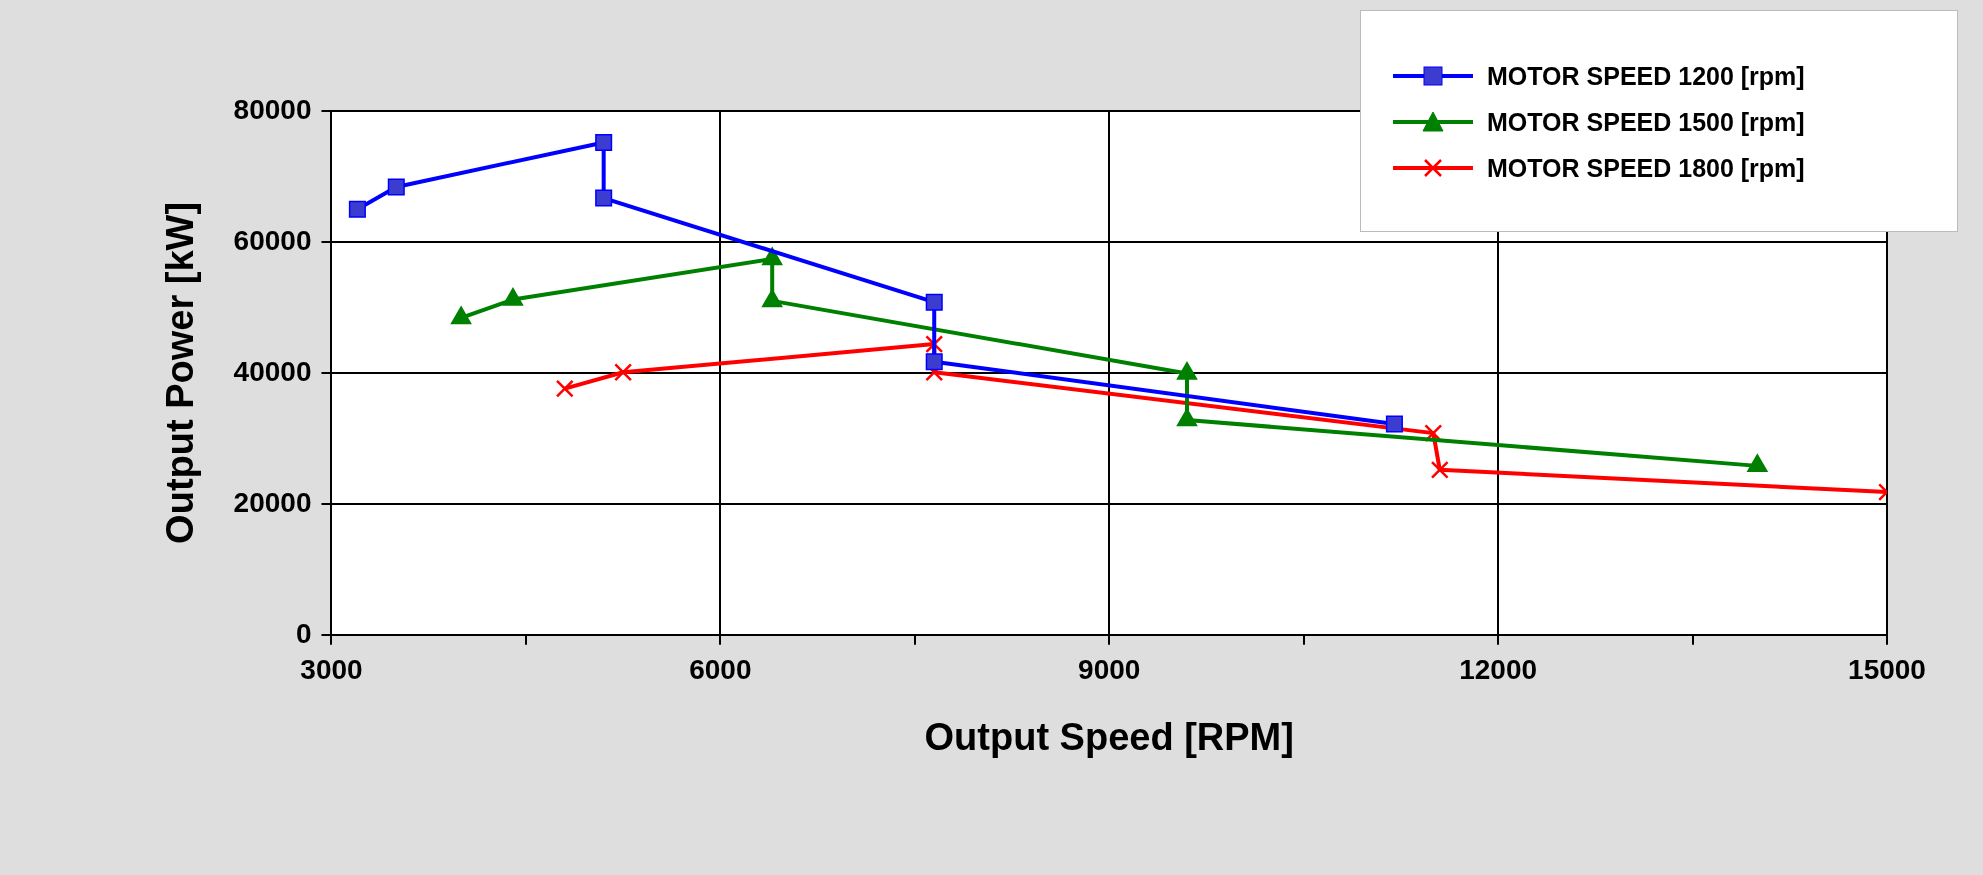  What do you see at coordinates (272, 502) in the screenshot?
I see `y-tick-label: 20000` at bounding box center [272, 502].